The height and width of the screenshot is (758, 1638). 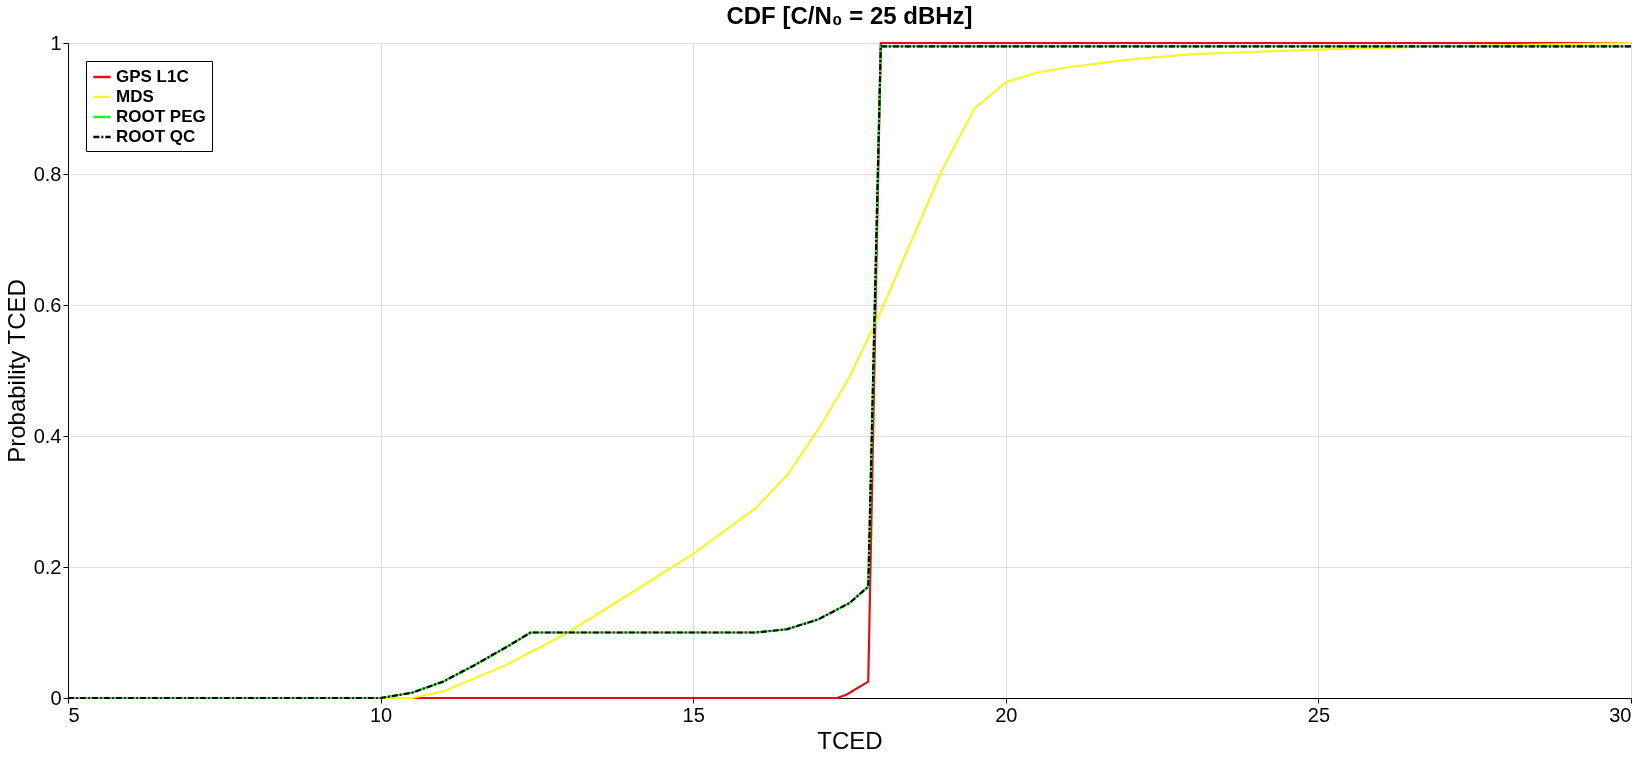 What do you see at coordinates (47, 173) in the screenshot?
I see `y-tick-label: 0.8` at bounding box center [47, 173].